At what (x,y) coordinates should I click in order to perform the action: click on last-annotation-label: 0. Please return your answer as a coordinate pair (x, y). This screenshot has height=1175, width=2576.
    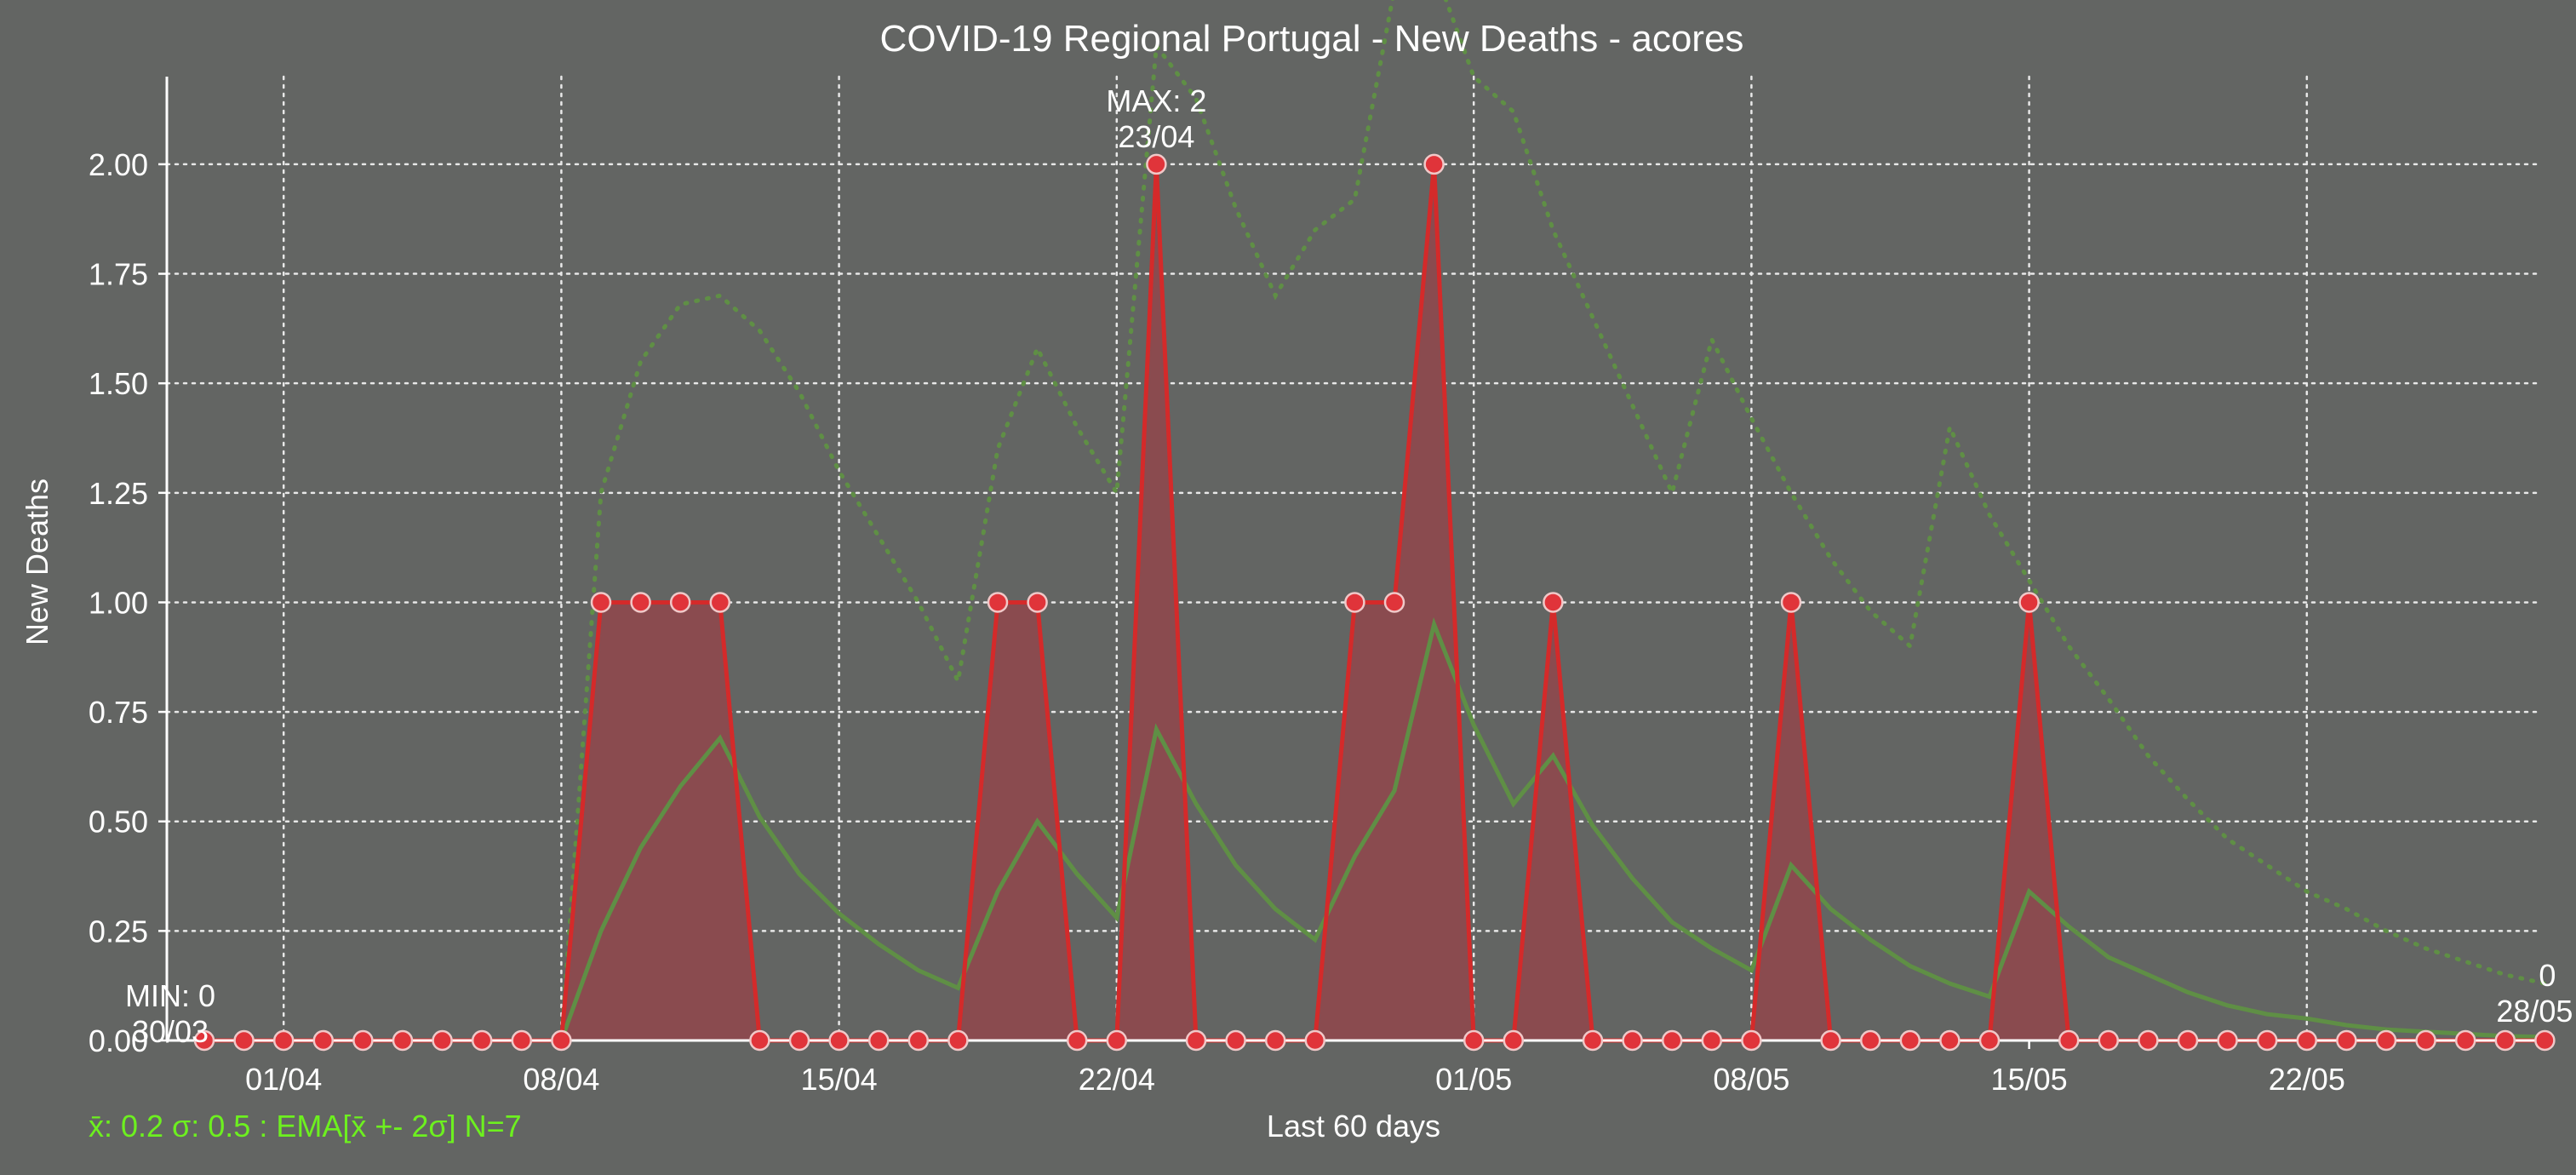
    Looking at the image, I should click on (2547, 975).